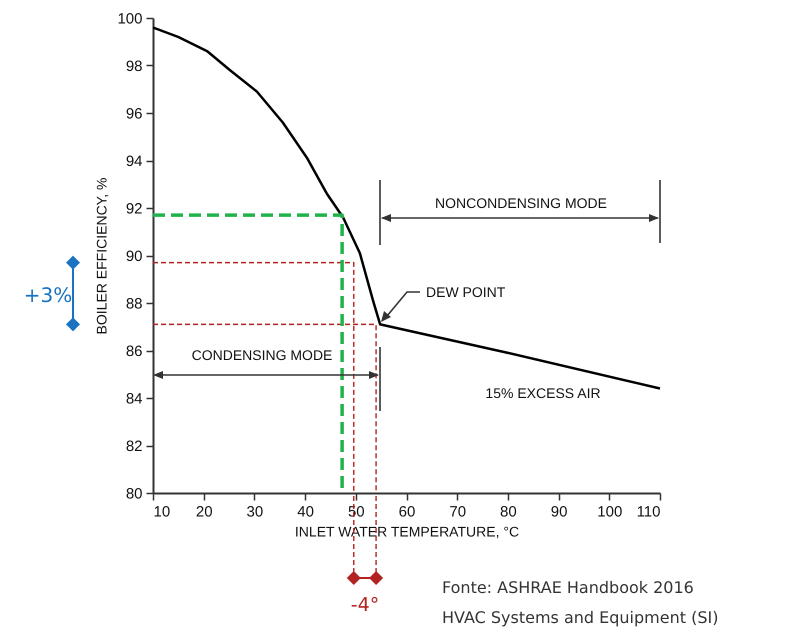 This screenshot has height=629, width=789. What do you see at coordinates (559, 512) in the screenshot?
I see `x-tick-label: 90` at bounding box center [559, 512].